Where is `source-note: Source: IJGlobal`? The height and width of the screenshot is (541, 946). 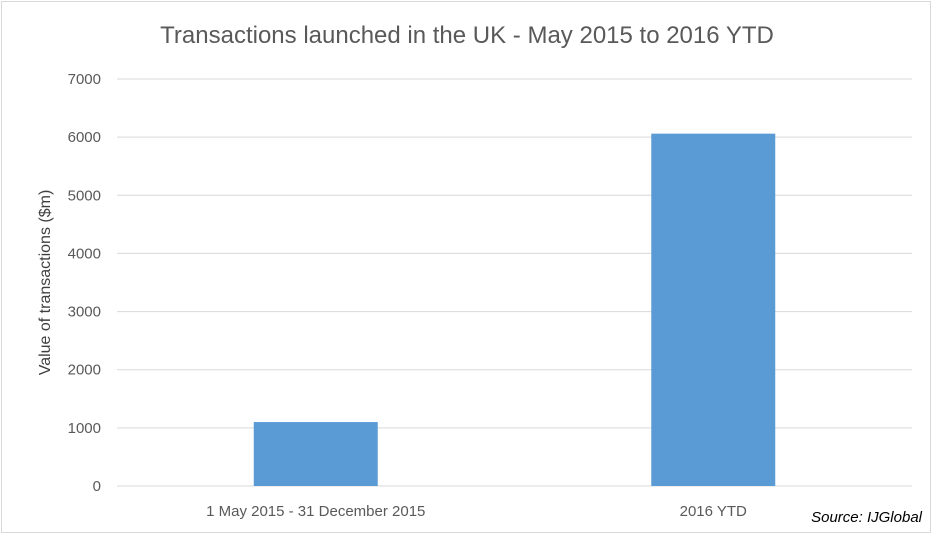
source-note: Source: IJGlobal is located at coordinates (866, 517).